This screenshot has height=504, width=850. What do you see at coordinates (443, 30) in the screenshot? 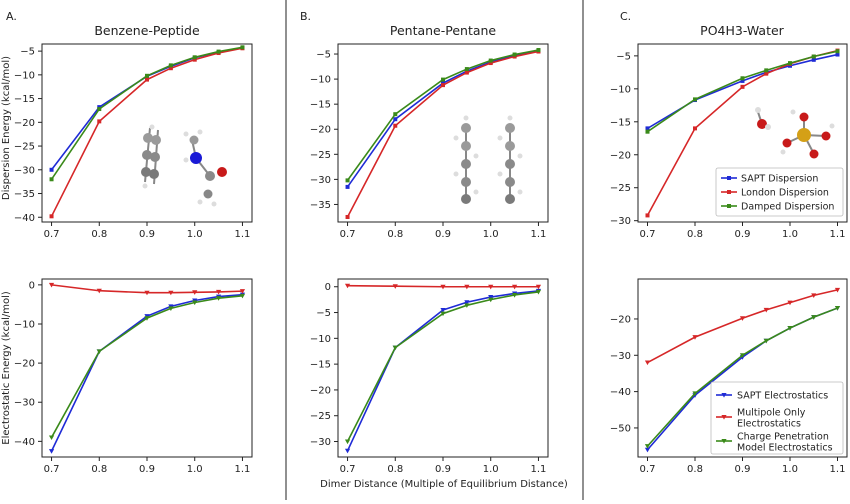
I see `panel-title-b: Pentane-Pentane` at bounding box center [443, 30].